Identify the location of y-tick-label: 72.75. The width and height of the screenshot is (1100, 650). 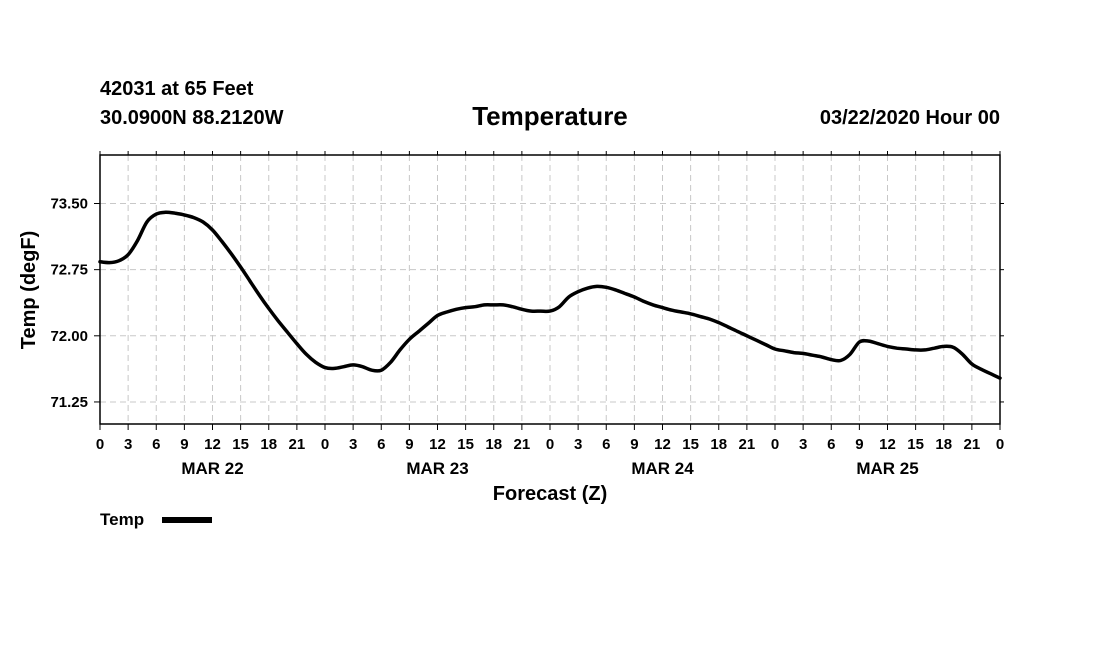
(69, 270).